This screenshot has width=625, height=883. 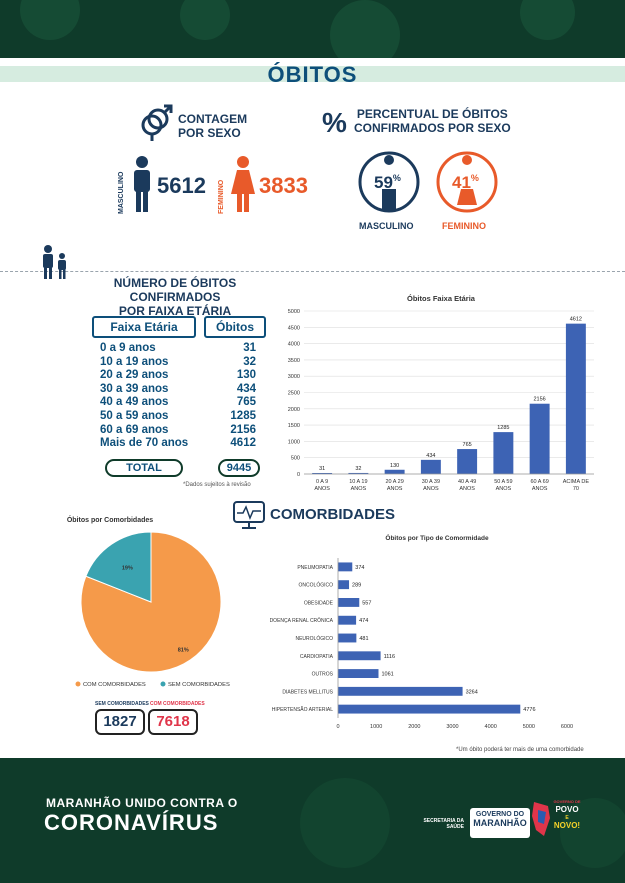 I want to click on age-range: Mais de 70 anos, so click(x=144, y=443).